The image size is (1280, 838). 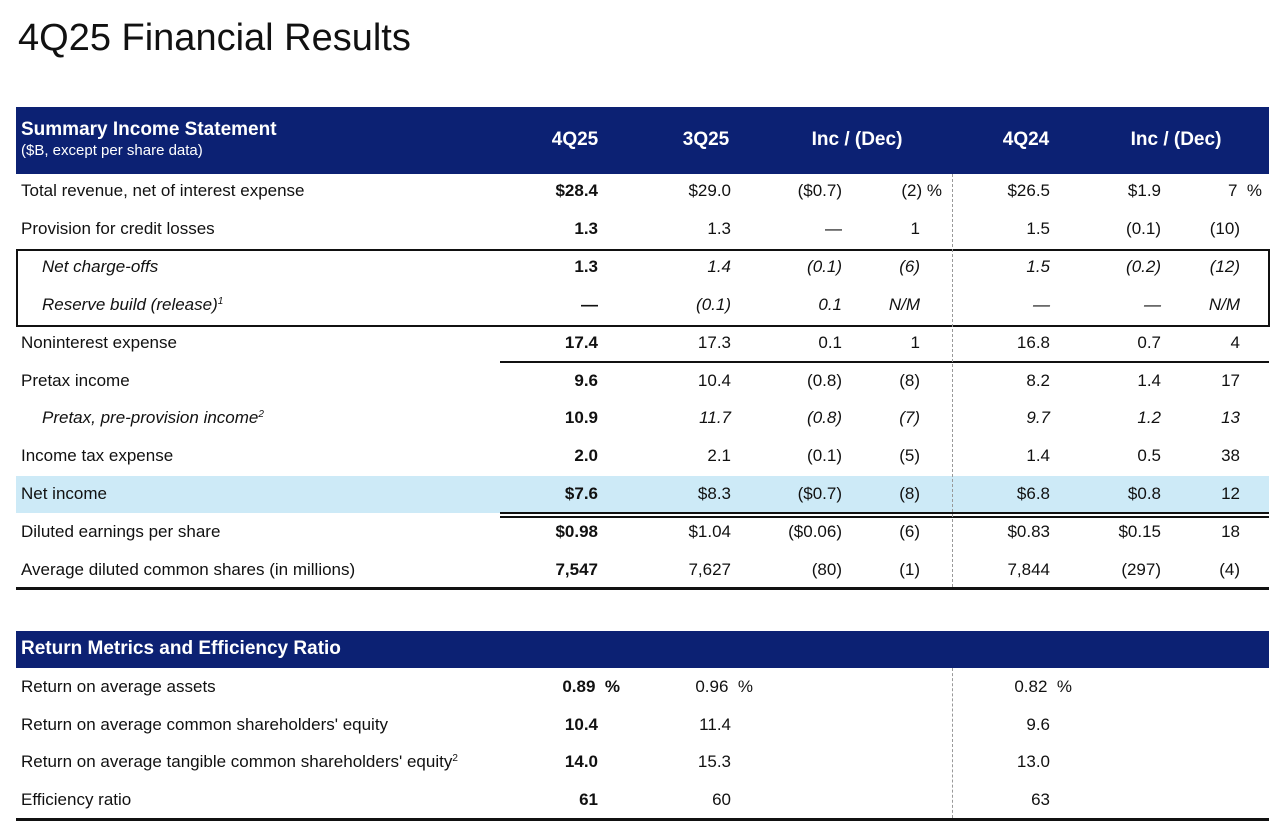 What do you see at coordinates (181, 648) in the screenshot?
I see `table-title: Return Metrics and Efficiency Ratio` at bounding box center [181, 648].